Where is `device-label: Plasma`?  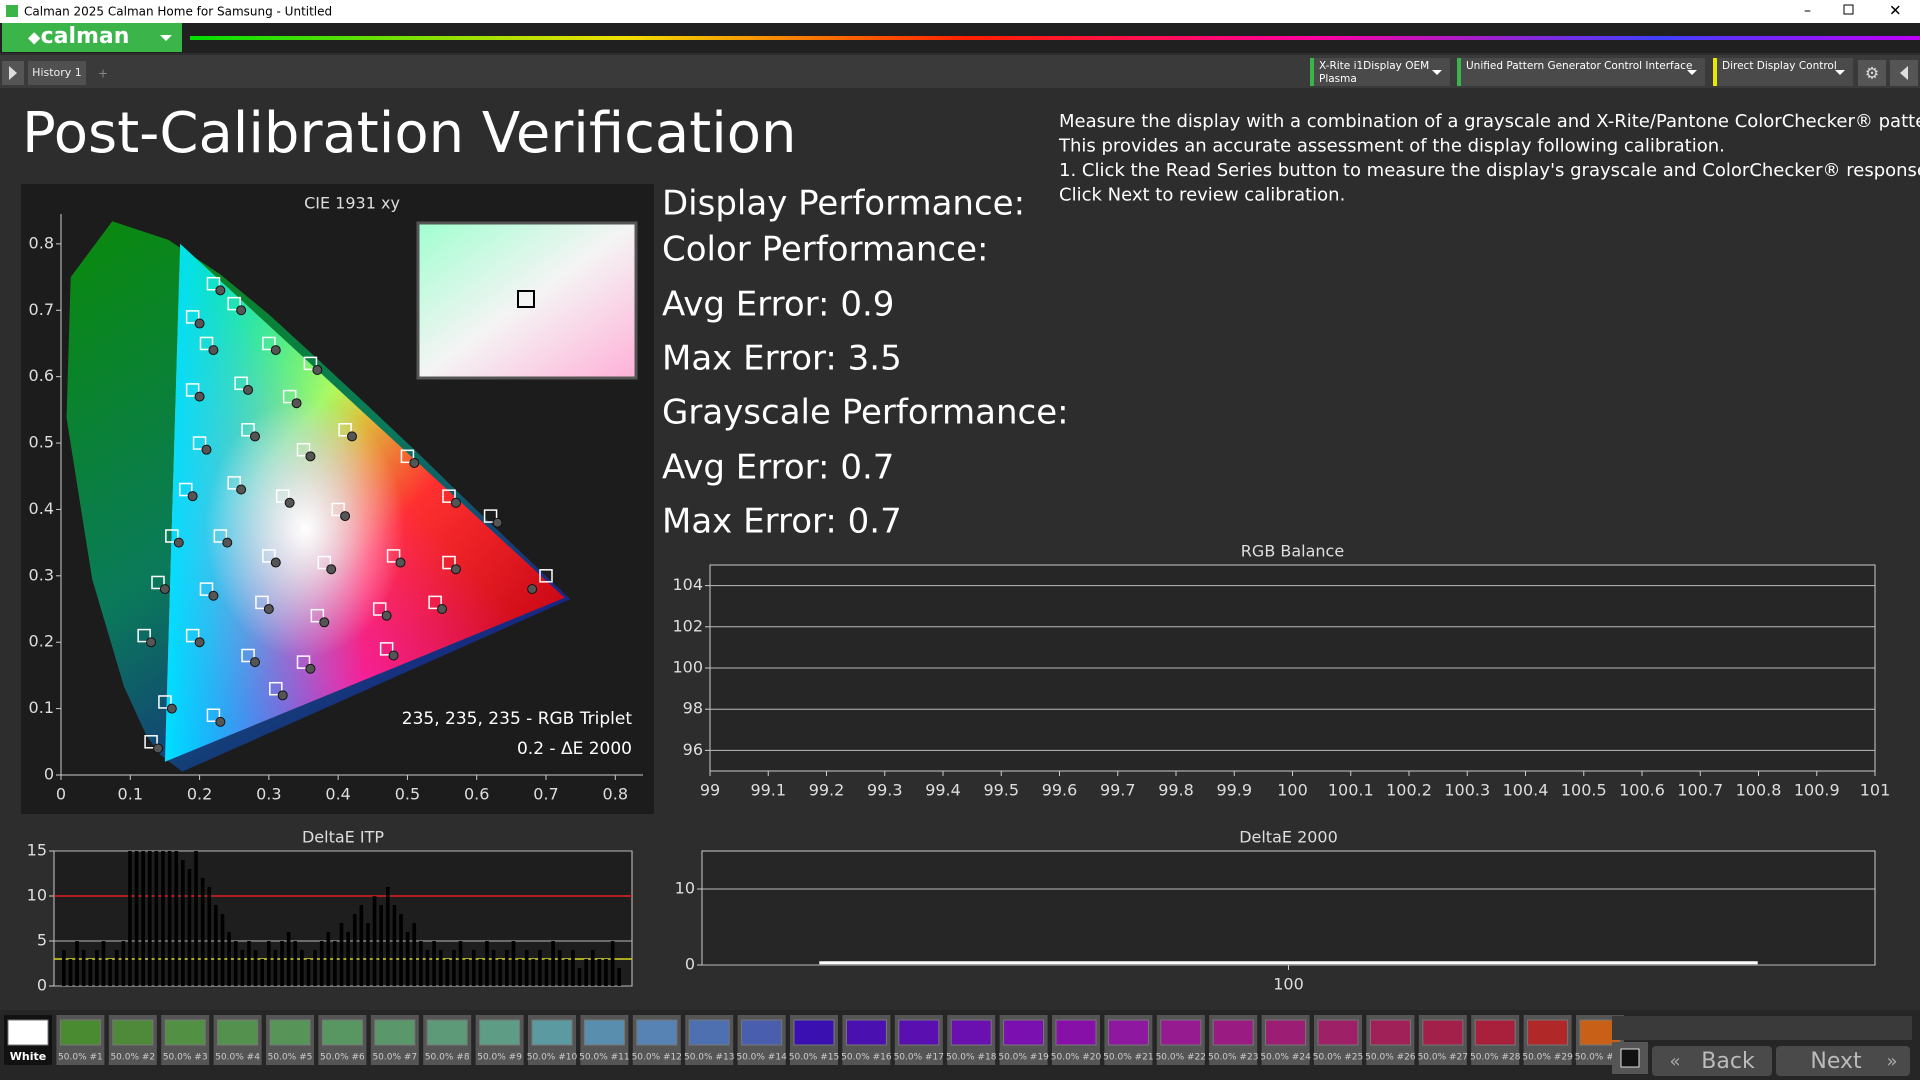
device-label: Plasma is located at coordinates (1338, 79).